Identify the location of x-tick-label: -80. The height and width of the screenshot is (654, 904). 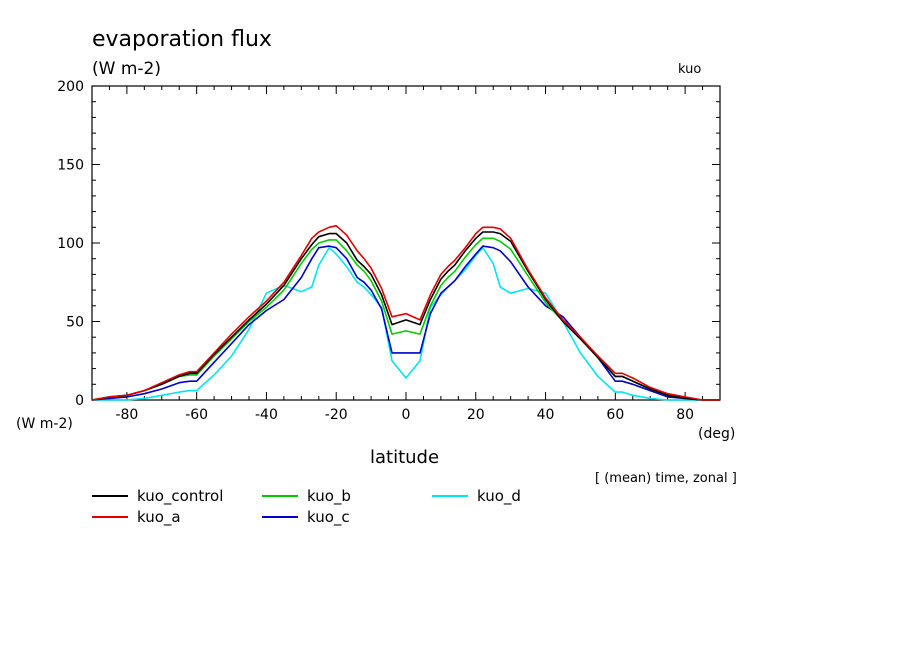
(126, 415).